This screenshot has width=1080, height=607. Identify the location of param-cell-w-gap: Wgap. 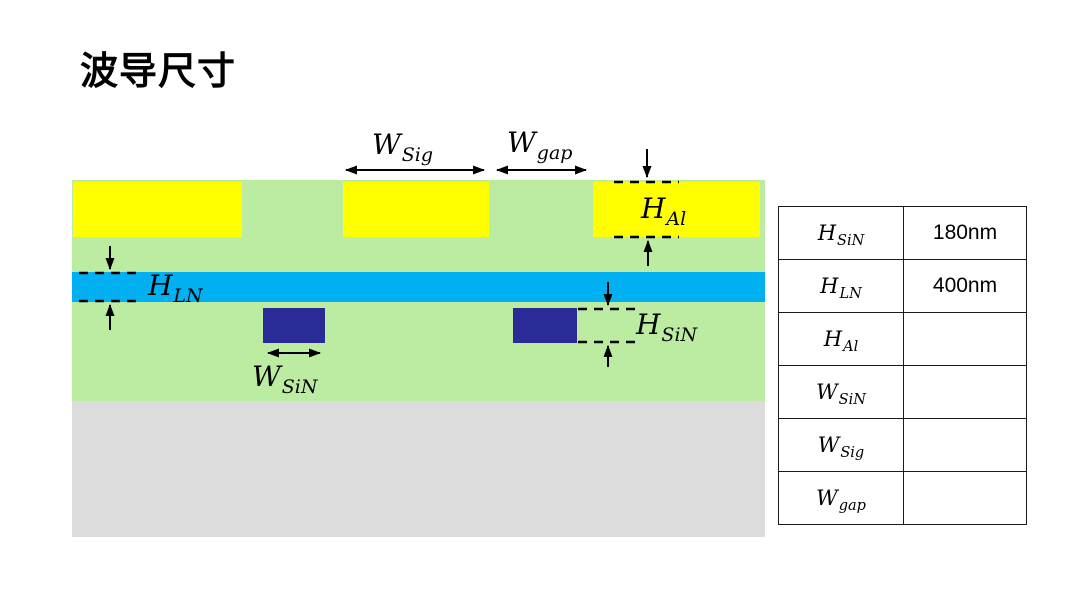
(841, 498).